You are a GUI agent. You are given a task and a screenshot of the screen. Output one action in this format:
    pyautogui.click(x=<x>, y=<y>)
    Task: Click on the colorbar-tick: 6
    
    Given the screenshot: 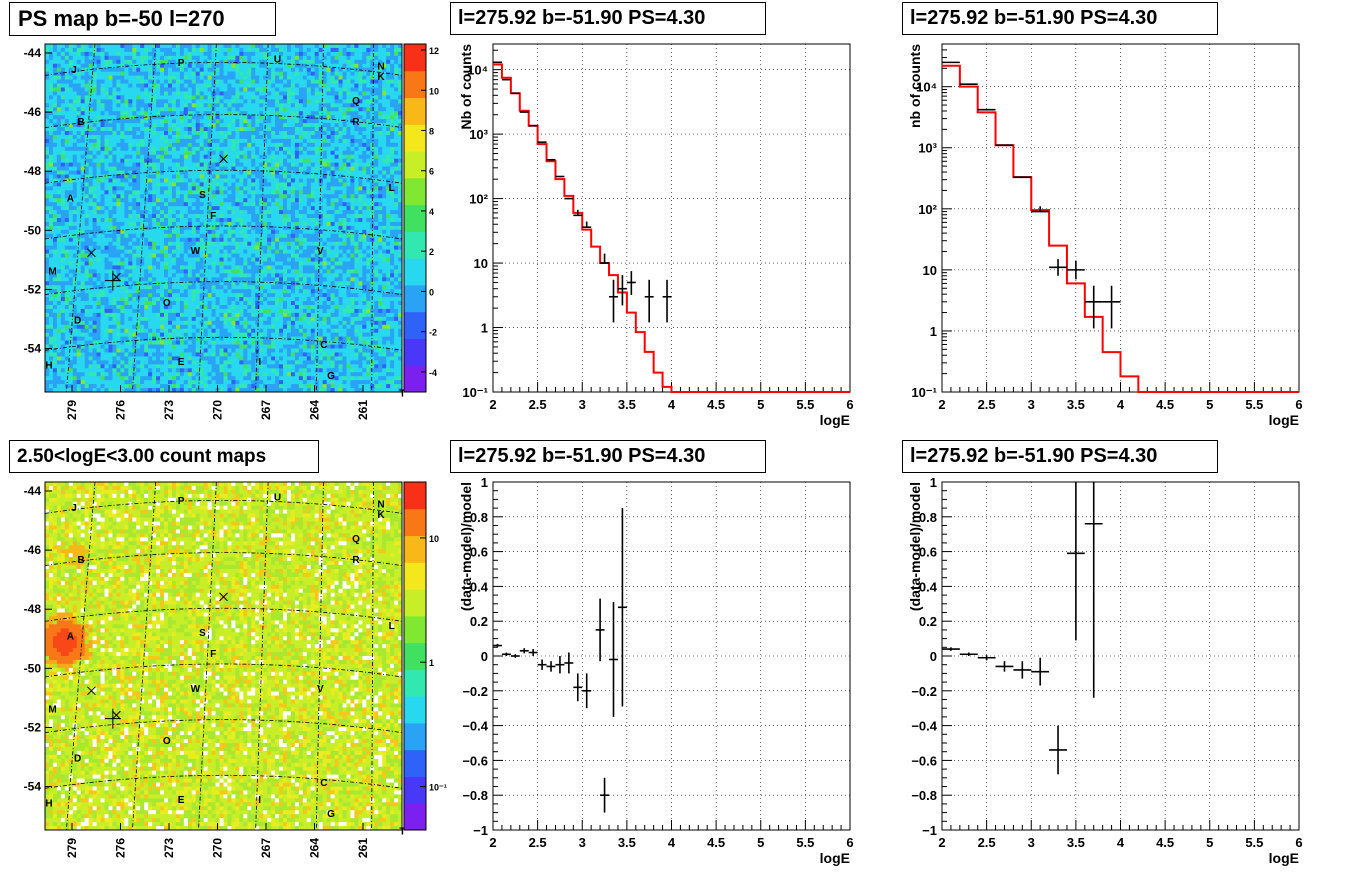 What is the action you would take?
    pyautogui.click(x=431, y=172)
    